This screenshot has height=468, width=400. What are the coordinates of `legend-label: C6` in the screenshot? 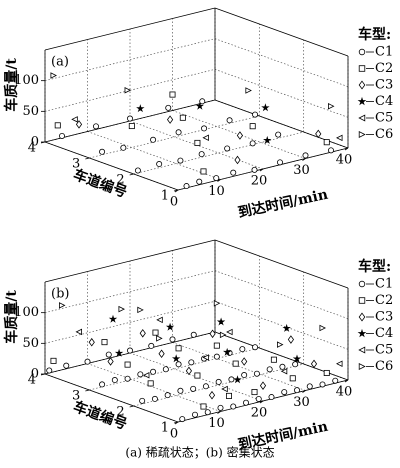 It's located at (384, 134).